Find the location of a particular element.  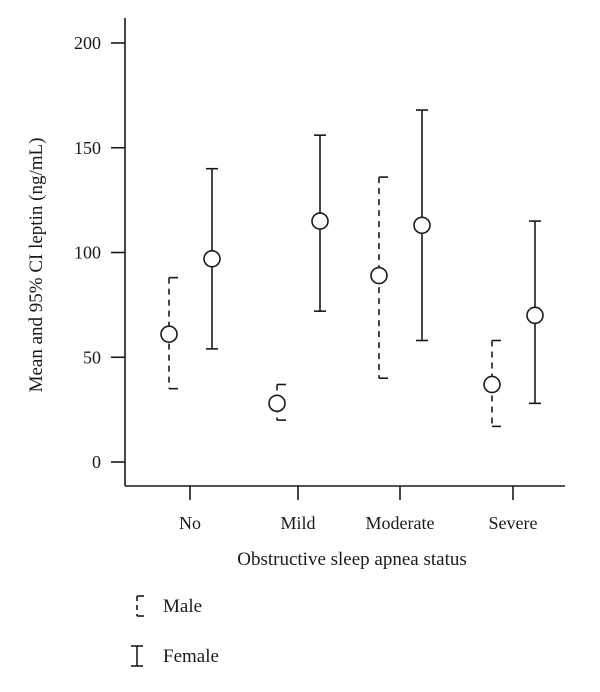

legend-item-male: Male is located at coordinates (169, 606).